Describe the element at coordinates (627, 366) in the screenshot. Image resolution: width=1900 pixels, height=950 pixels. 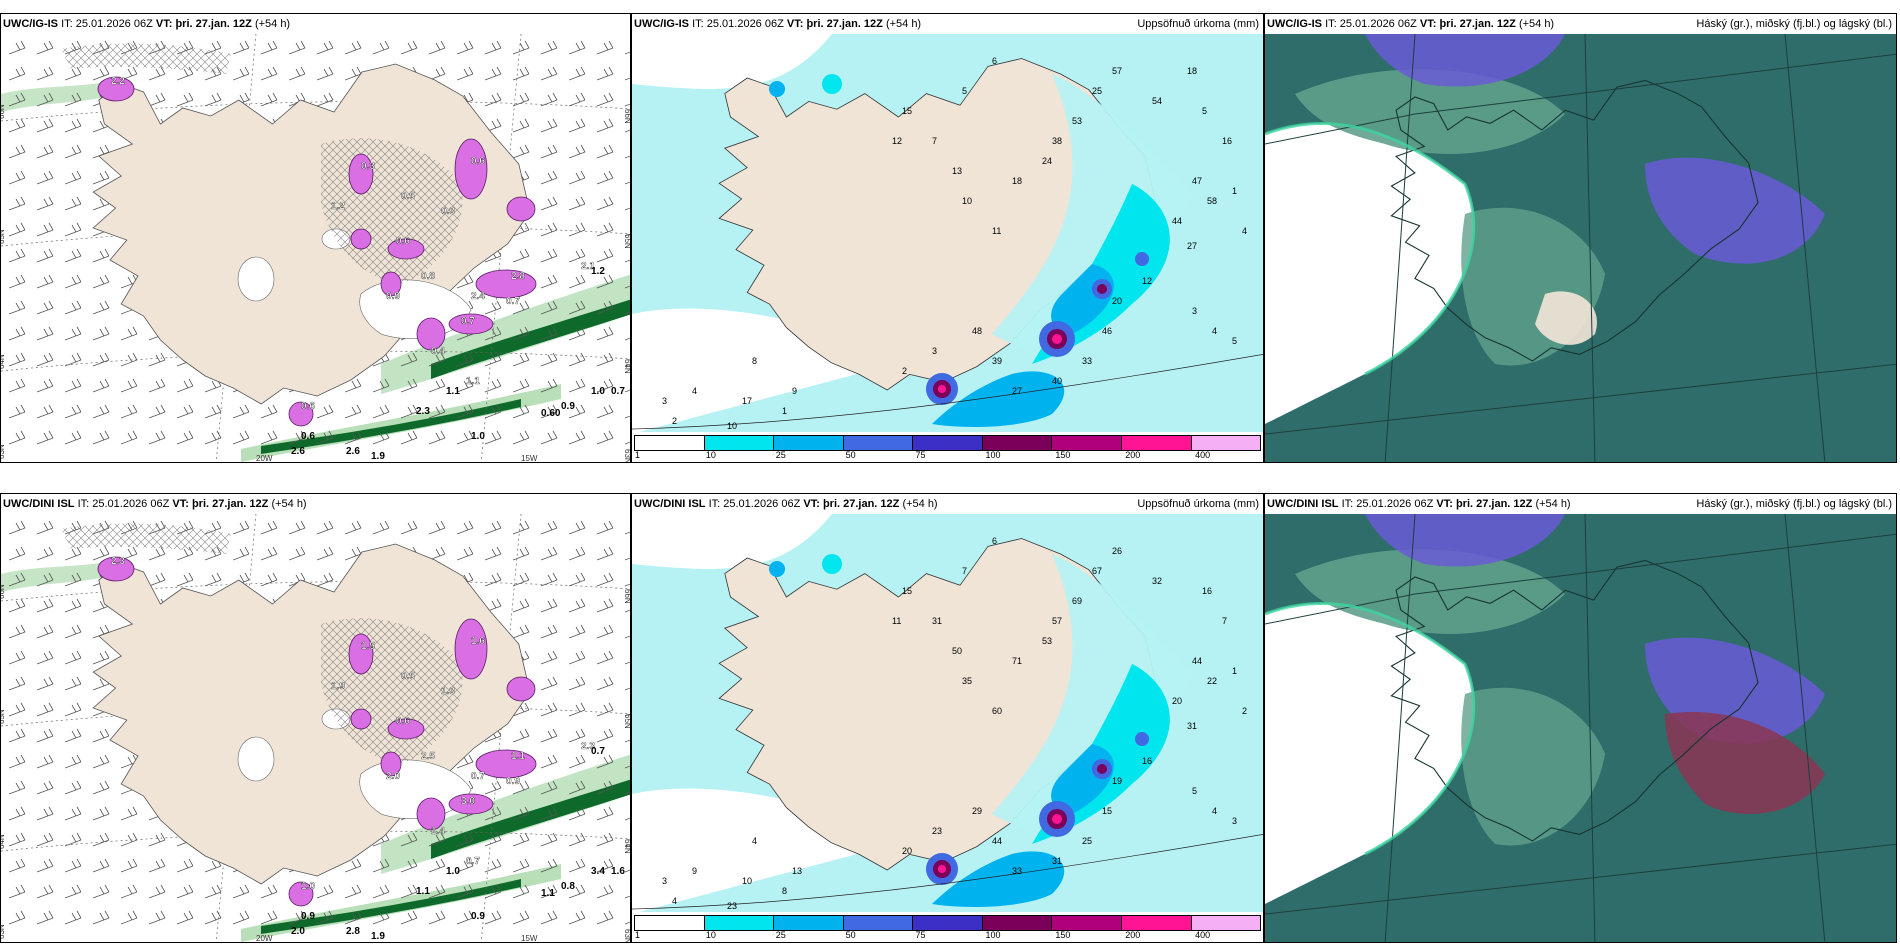
I see `latitude-label-right: 64N` at that location.